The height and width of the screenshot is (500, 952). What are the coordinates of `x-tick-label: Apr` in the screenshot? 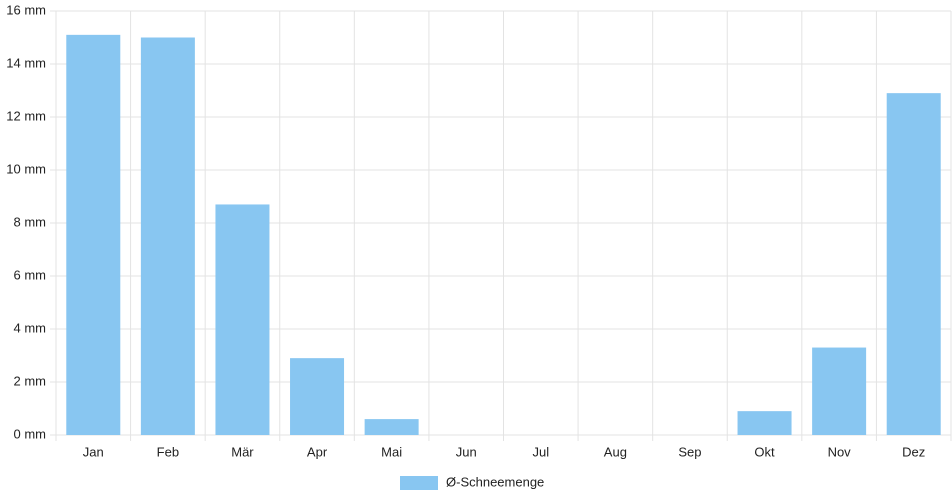 It's located at (317, 451).